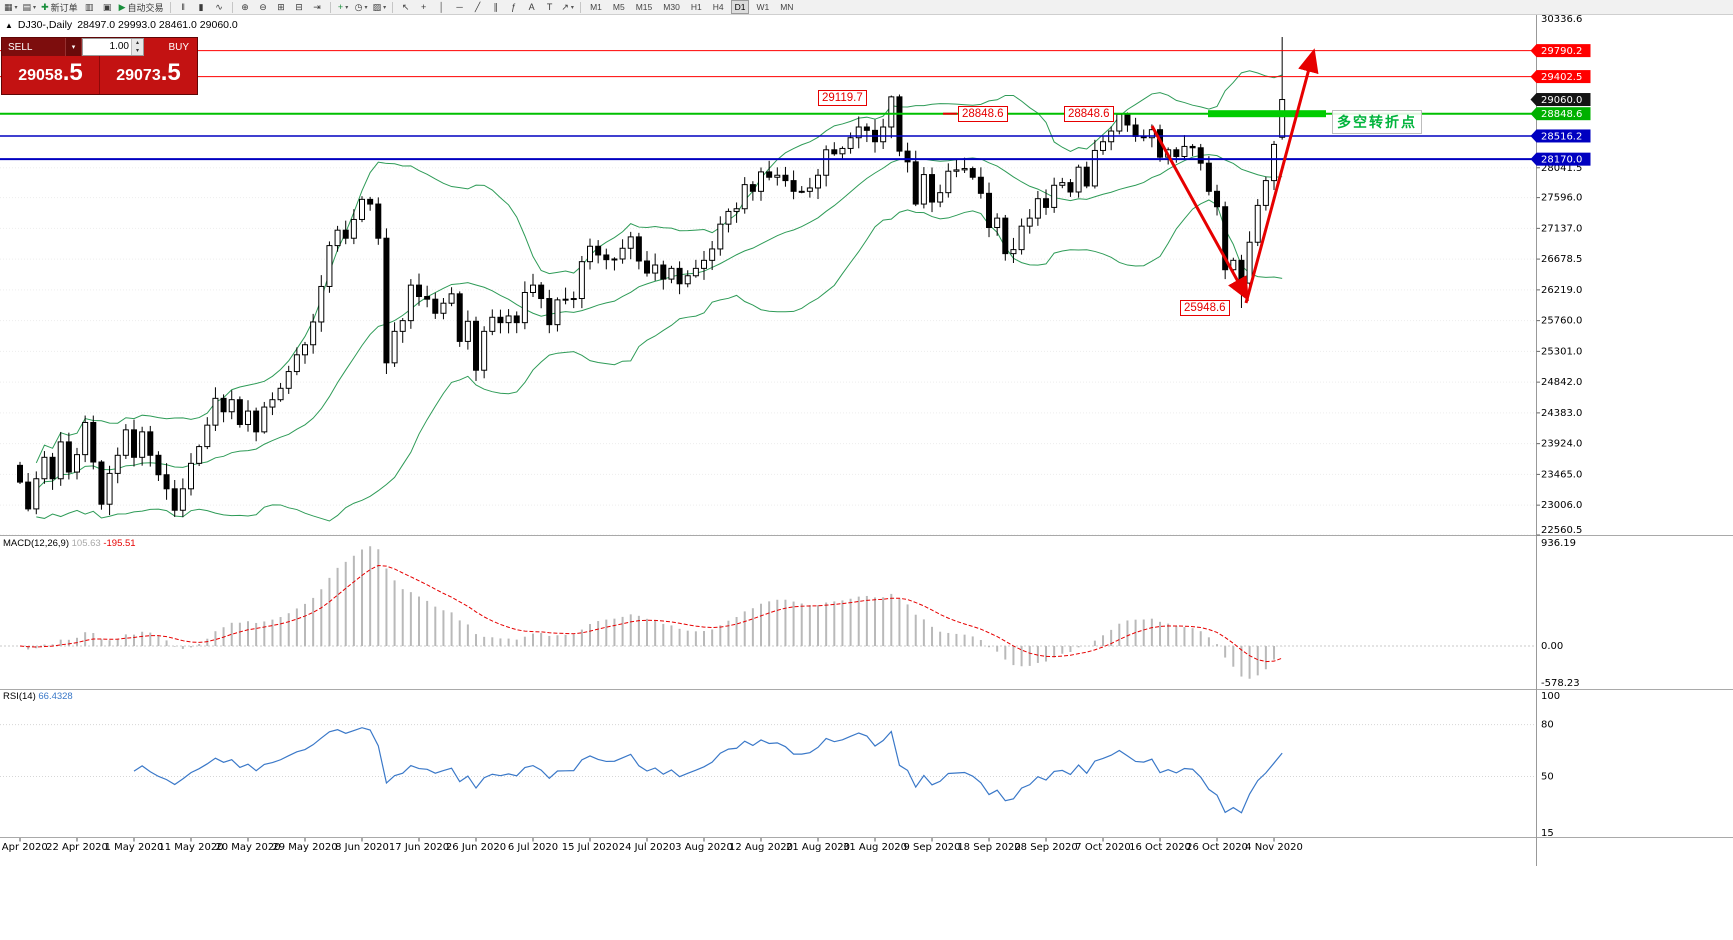 The height and width of the screenshot is (940, 1733). What do you see at coordinates (11, 7) in the screenshot?
I see `new-chart-button: ▦ ▾` at bounding box center [11, 7].